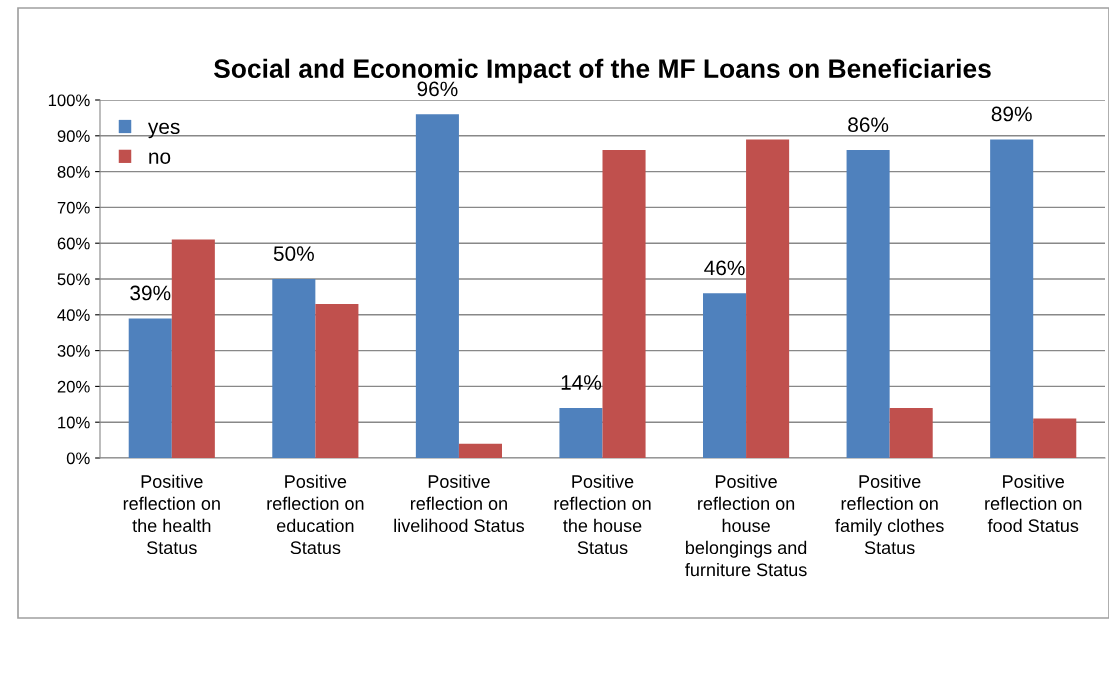  I want to click on y-tick-label: 0%, so click(78, 458).